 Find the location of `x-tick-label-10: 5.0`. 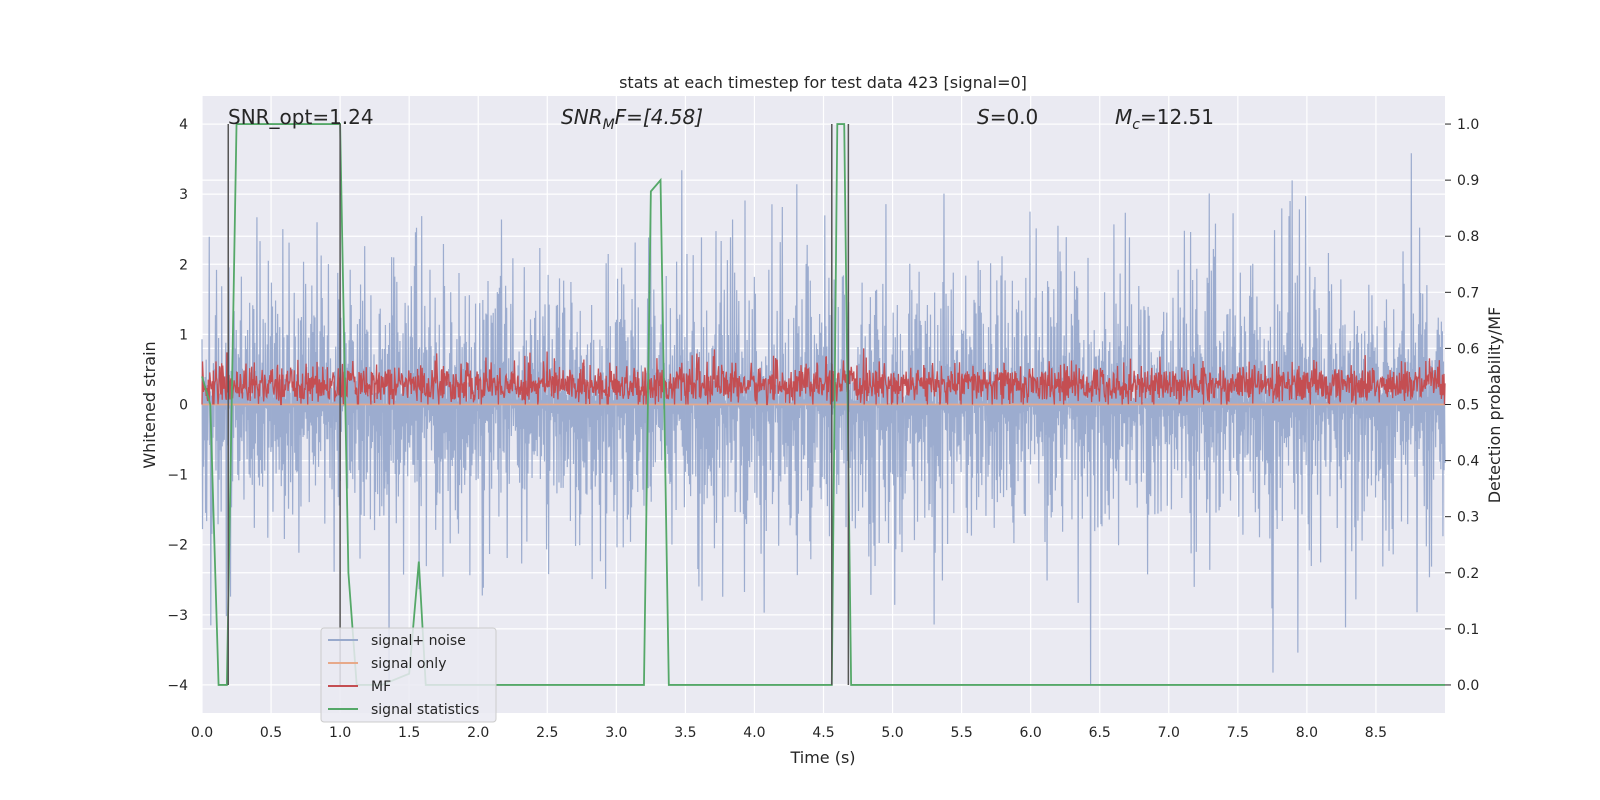

x-tick-label-10: 5.0 is located at coordinates (892, 733).